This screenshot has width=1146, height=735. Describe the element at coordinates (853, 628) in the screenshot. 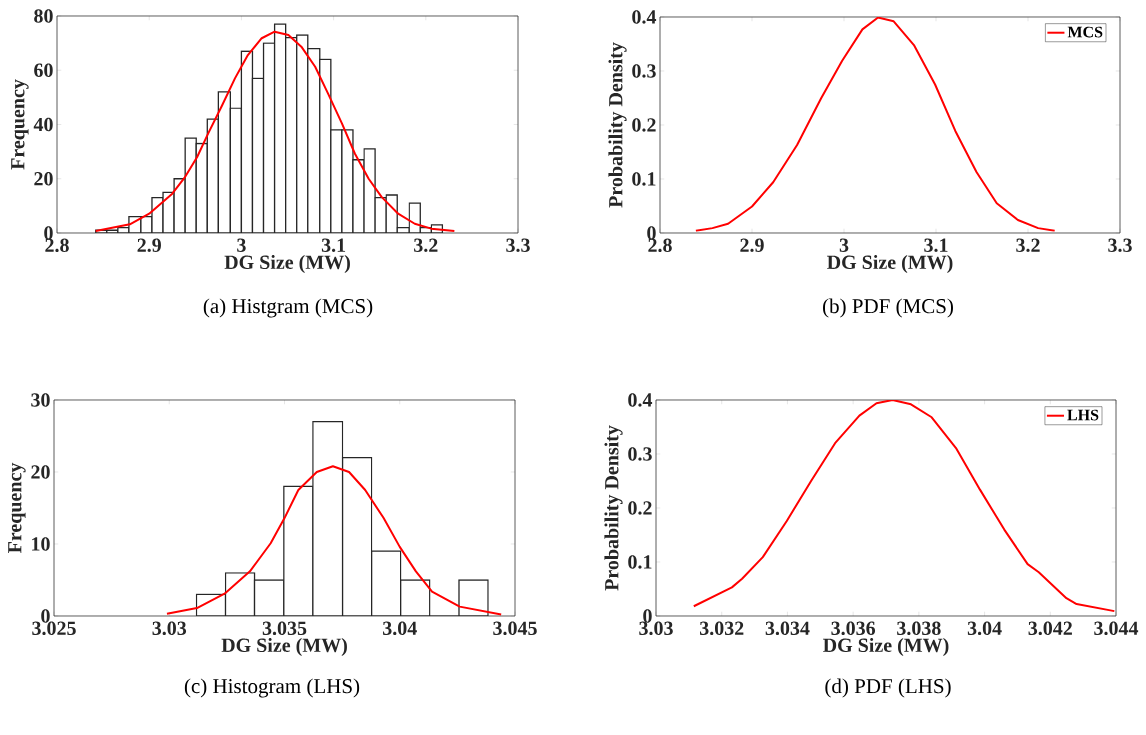

I see `x-tick-label: 3.036` at that location.